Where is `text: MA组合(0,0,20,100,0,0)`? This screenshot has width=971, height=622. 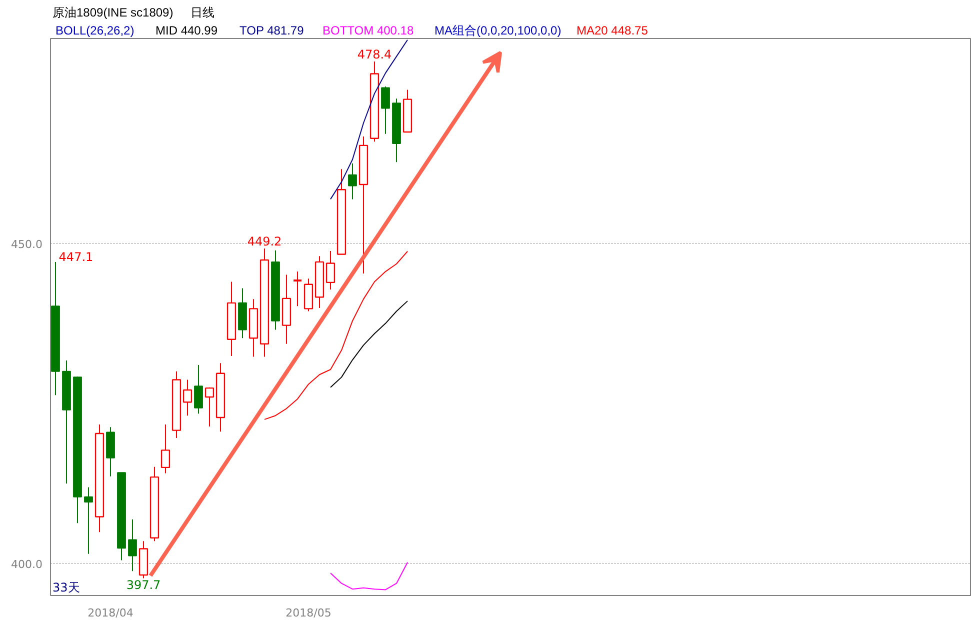 text: MA组合(0,0,20,100,0,0) is located at coordinates (498, 31).